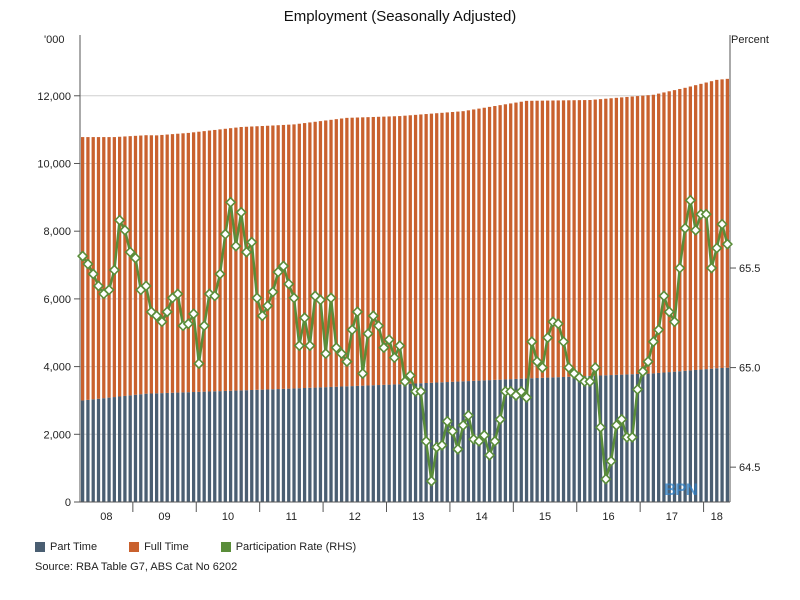 The image size is (800, 600). What do you see at coordinates (749, 468) in the screenshot?
I see `right-tick-label: 64.5` at bounding box center [749, 468].